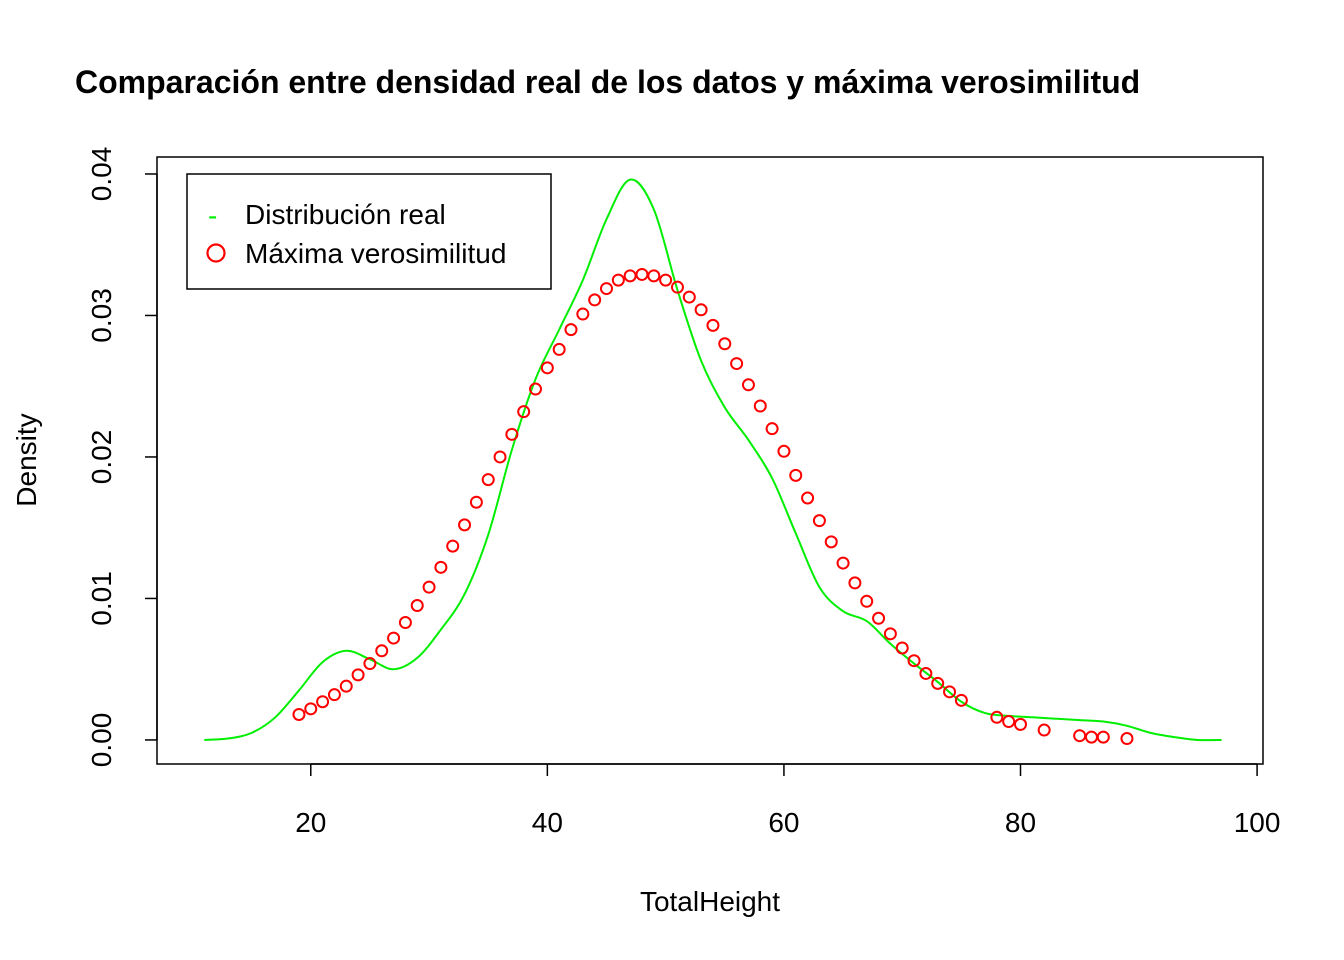 The image size is (1344, 960). Describe the element at coordinates (101, 174) in the screenshot. I see `y-tick-label: 0.04` at that location.